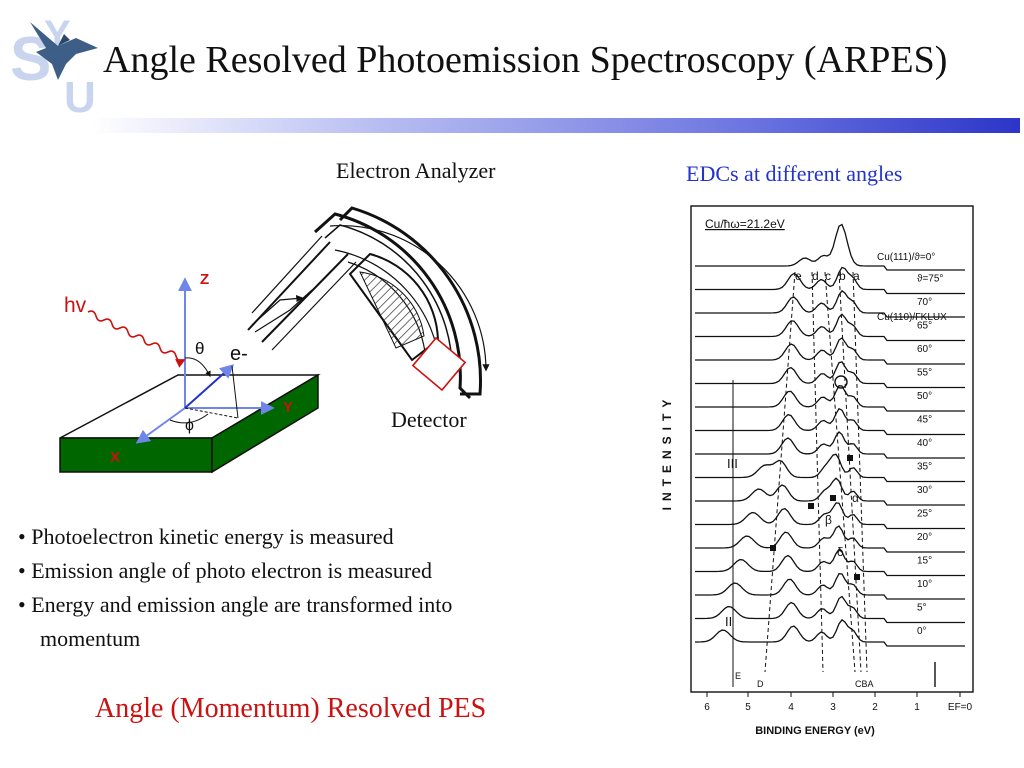 Image resolution: width=1024 pixels, height=768 pixels. I want to click on peak-letter: c, so click(828, 276).